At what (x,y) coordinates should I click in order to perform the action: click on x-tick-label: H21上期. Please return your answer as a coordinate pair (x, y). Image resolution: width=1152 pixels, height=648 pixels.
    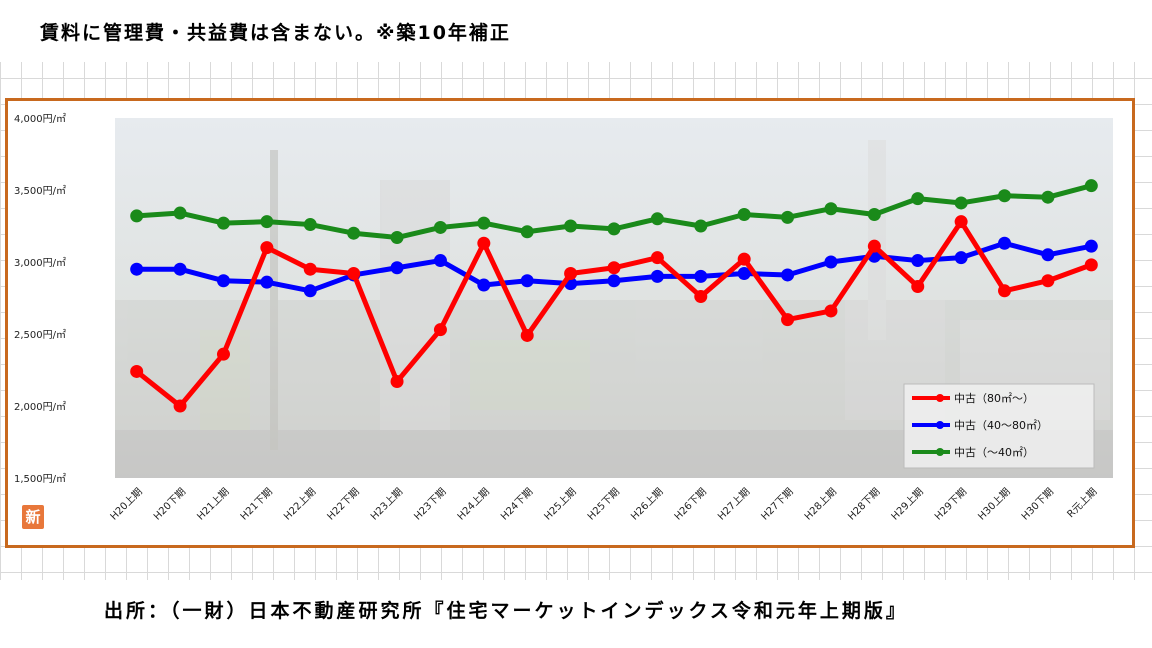
    Looking at the image, I should click on (213, 504).